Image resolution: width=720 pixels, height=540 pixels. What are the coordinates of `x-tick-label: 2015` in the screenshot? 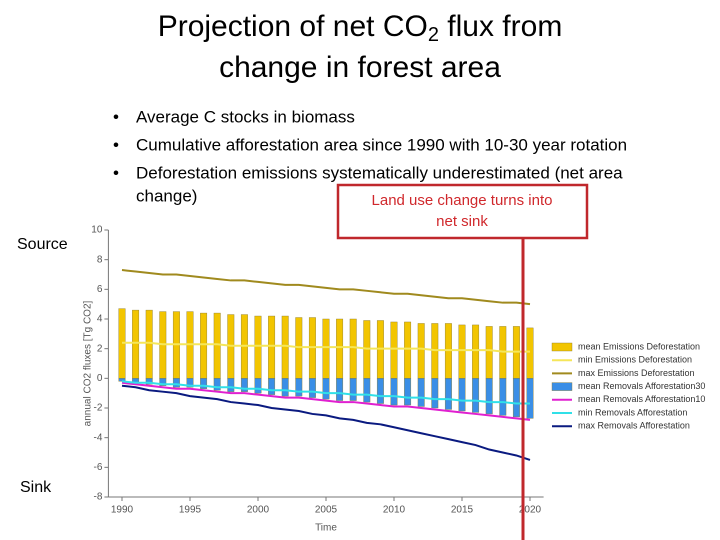 It's located at (462, 510).